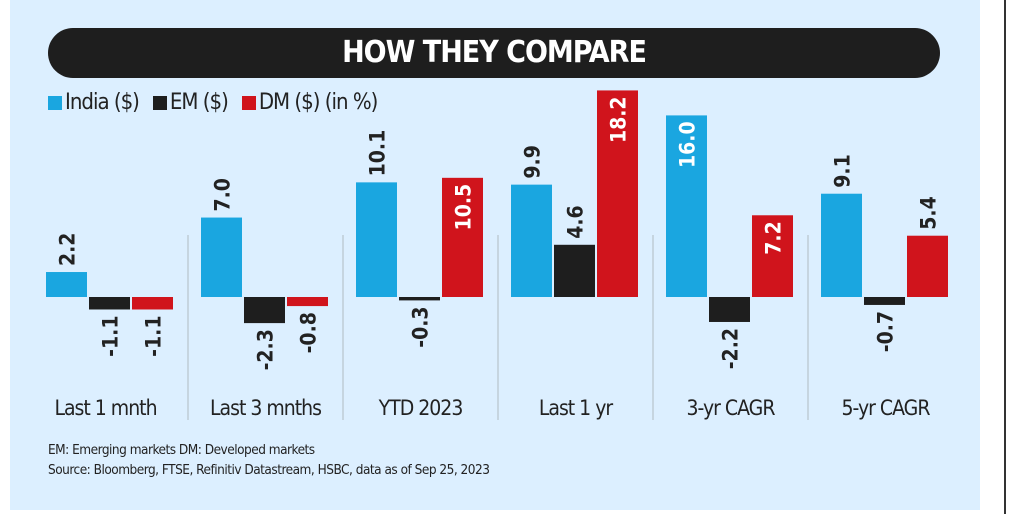 This screenshot has height=514, width=1024. What do you see at coordinates (533, 161) in the screenshot?
I see `value-label: 9.9` at bounding box center [533, 161].